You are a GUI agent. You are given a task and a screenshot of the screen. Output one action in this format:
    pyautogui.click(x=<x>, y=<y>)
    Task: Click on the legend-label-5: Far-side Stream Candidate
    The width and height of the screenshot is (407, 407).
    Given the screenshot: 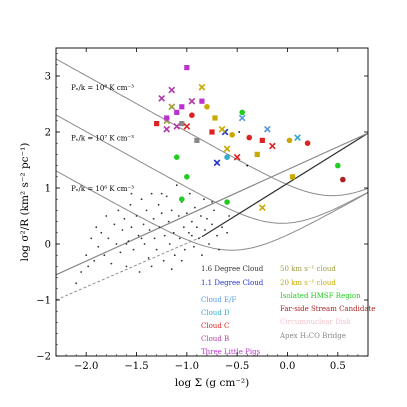 What is the action you would take?
    pyautogui.click(x=327, y=309)
    